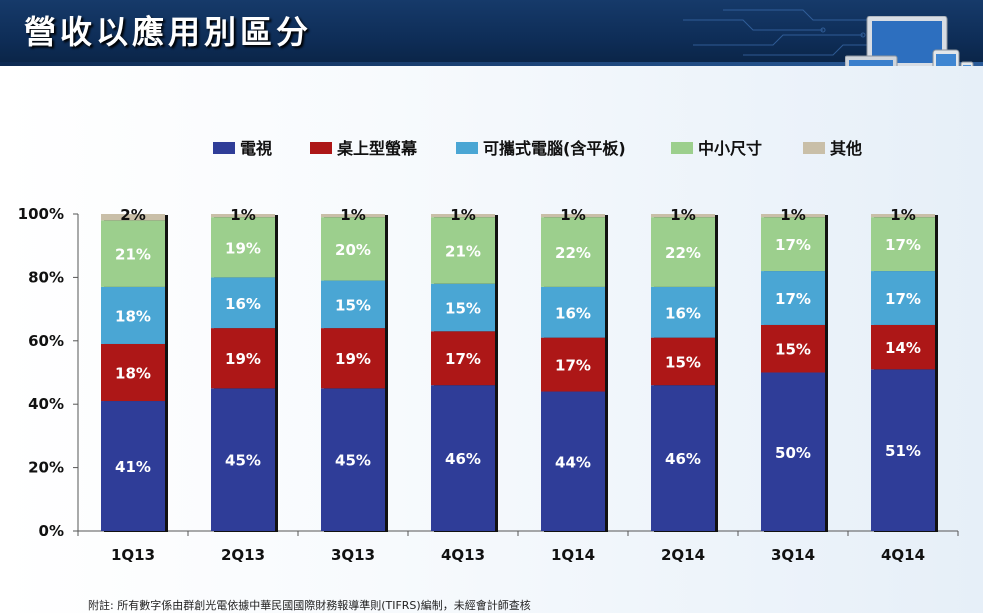 This screenshot has height=613, width=983. What do you see at coordinates (353, 555) in the screenshot?
I see `x-tick-label-2: 3Q13` at bounding box center [353, 555].